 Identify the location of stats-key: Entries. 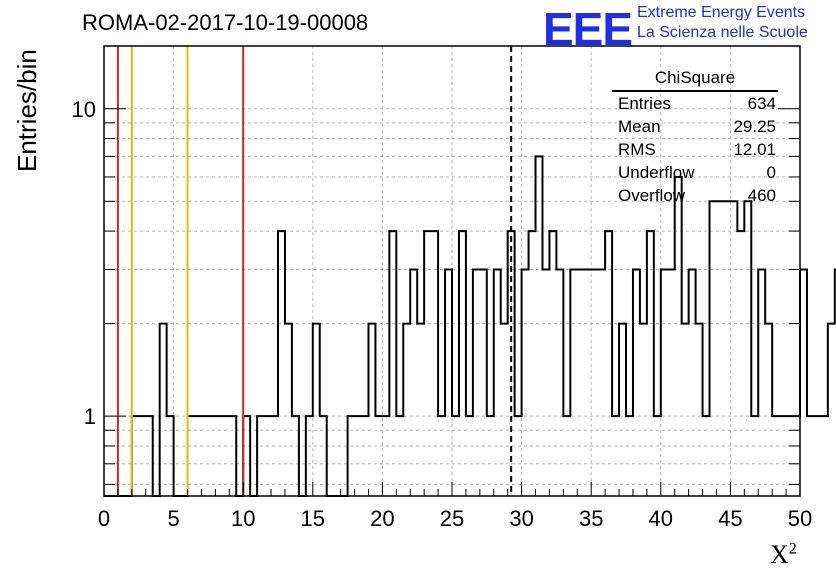
(644, 103).